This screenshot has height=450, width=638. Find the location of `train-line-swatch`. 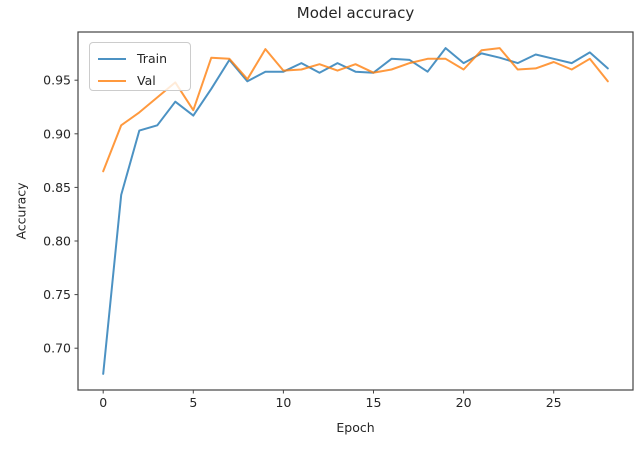

train-line-swatch is located at coordinates (112, 59).